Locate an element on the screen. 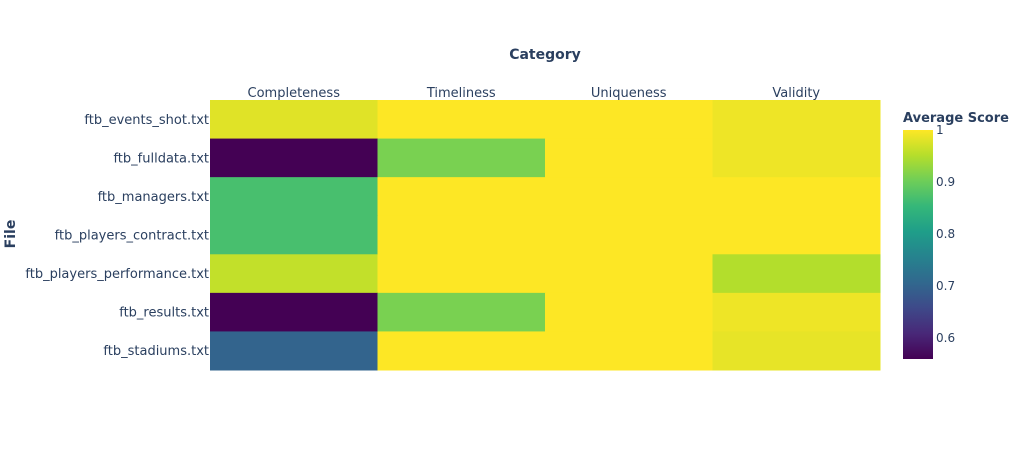 This screenshot has width=1024, height=450. colorbar-tick-label: 0.8 is located at coordinates (945, 234).